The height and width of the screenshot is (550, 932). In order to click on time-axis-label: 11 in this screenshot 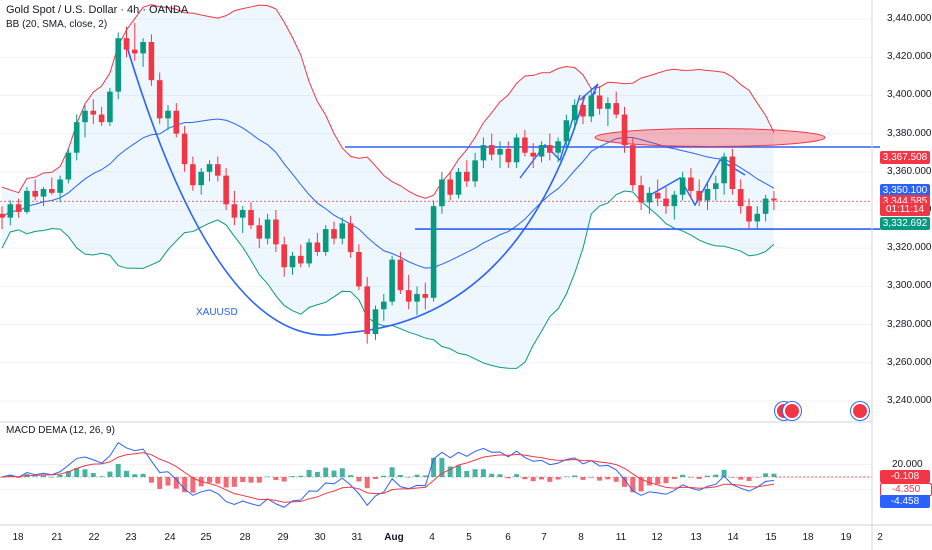, I will do `click(621, 537)`.